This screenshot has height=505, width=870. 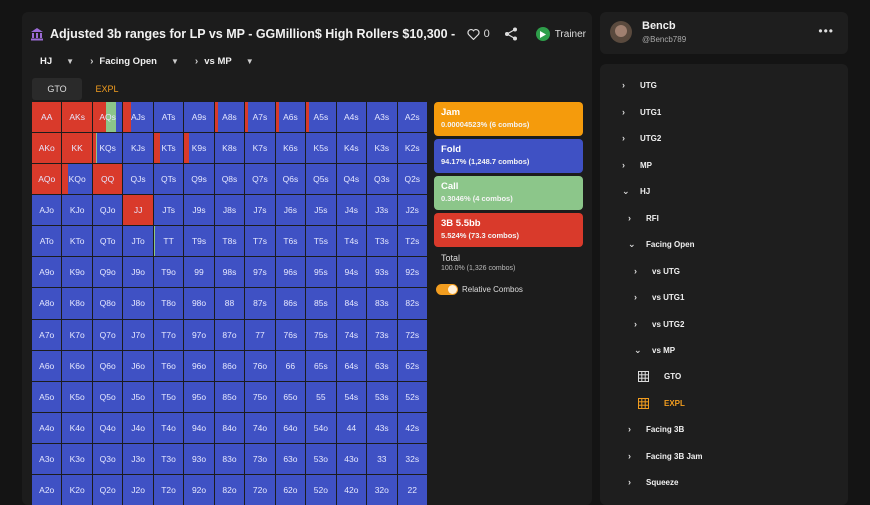 What do you see at coordinates (260, 489) in the screenshot?
I see `hand-cell-72o: 72o` at bounding box center [260, 489].